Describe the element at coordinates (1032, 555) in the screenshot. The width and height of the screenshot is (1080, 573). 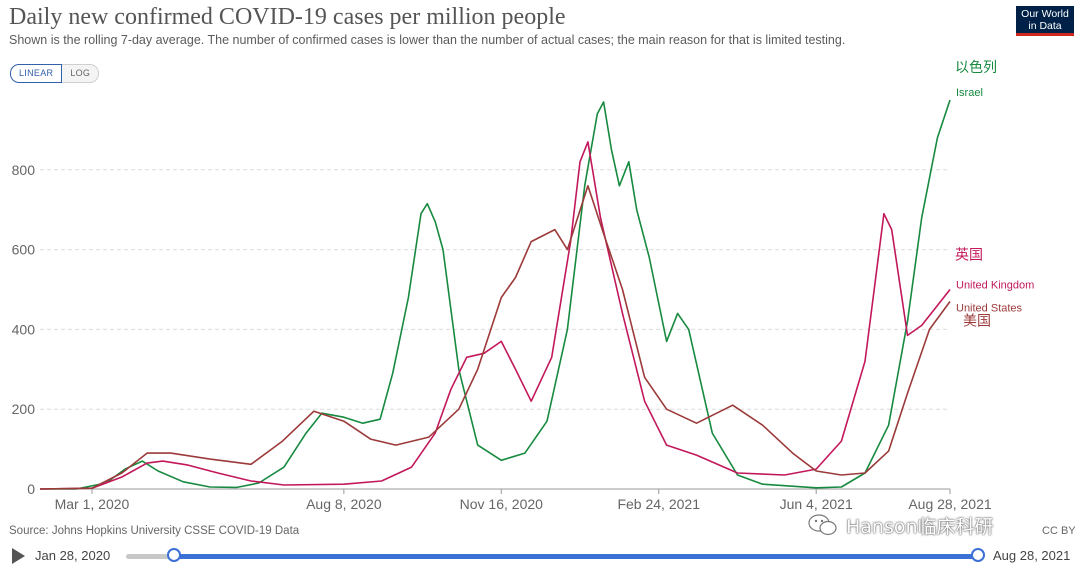
I see `timeline-end-date: Aug 28, 2021` at that location.